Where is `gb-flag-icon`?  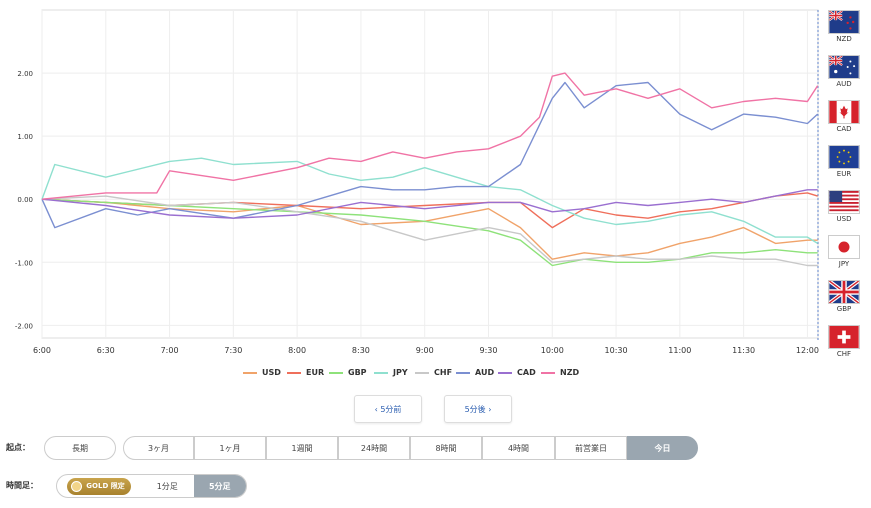
gb-flag-icon is located at coordinates (844, 292).